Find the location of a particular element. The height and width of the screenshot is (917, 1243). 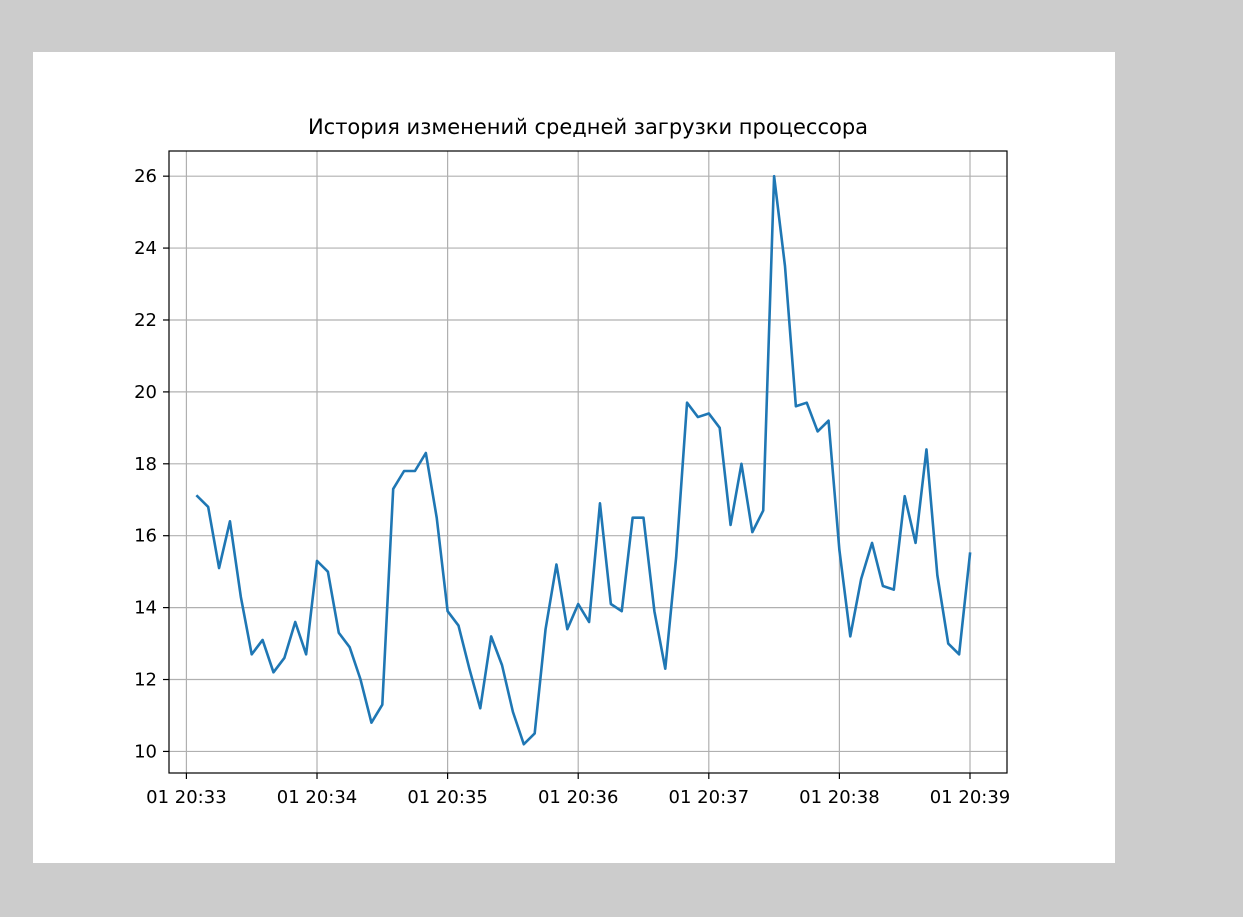

y-tick-label: 10 is located at coordinates (145, 751).